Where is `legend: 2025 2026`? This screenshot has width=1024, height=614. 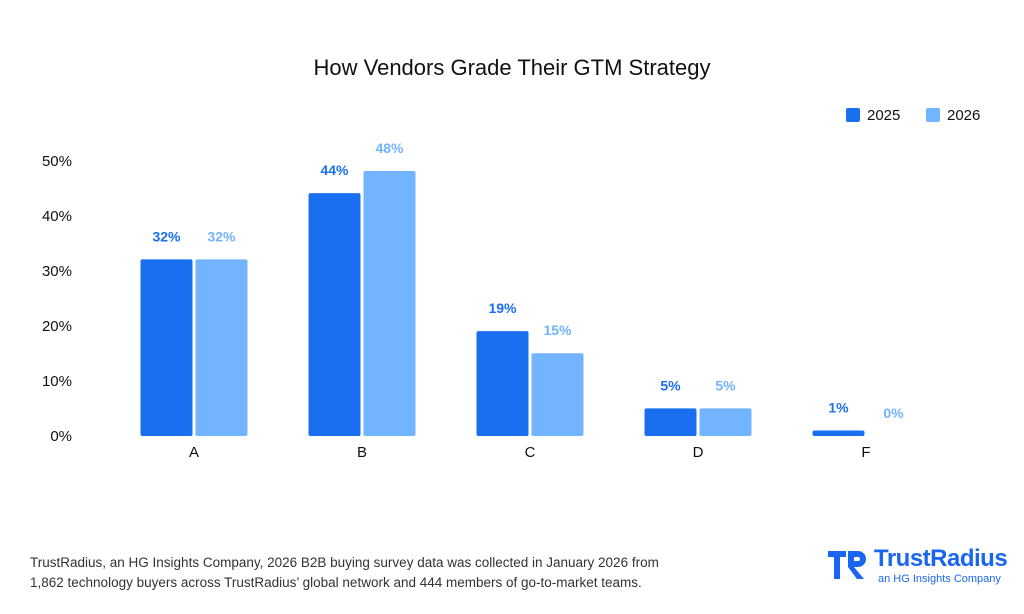 legend: 2025 2026 is located at coordinates (913, 115).